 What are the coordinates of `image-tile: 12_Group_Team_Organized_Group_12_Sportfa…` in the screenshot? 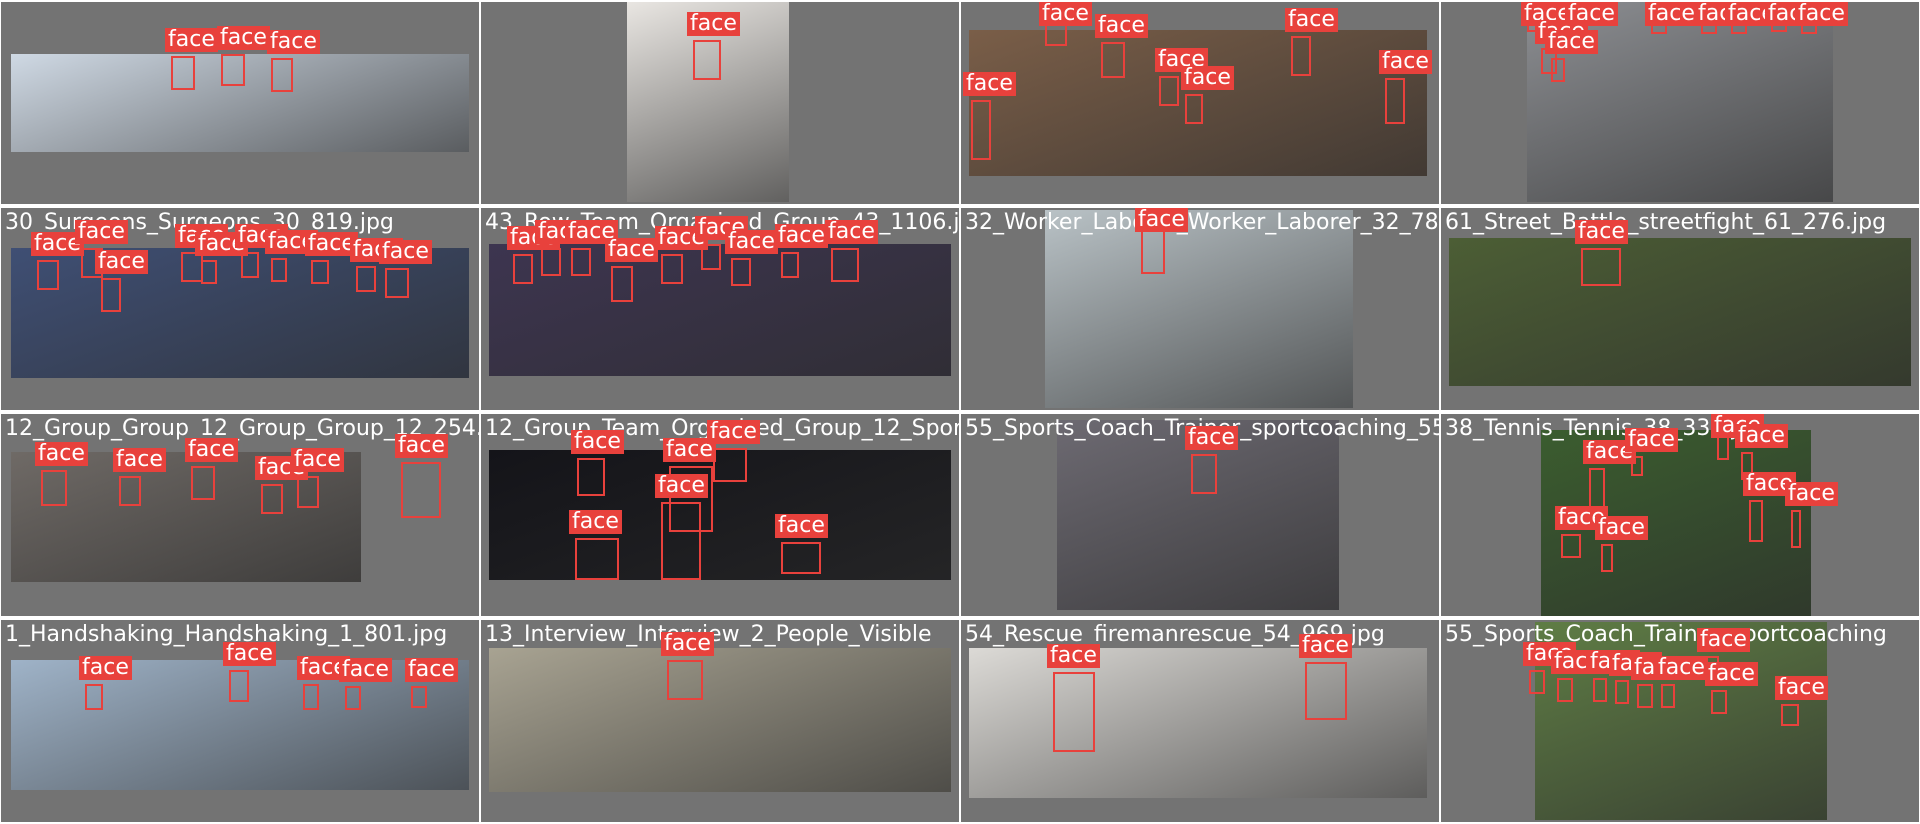 It's located at (720, 515).